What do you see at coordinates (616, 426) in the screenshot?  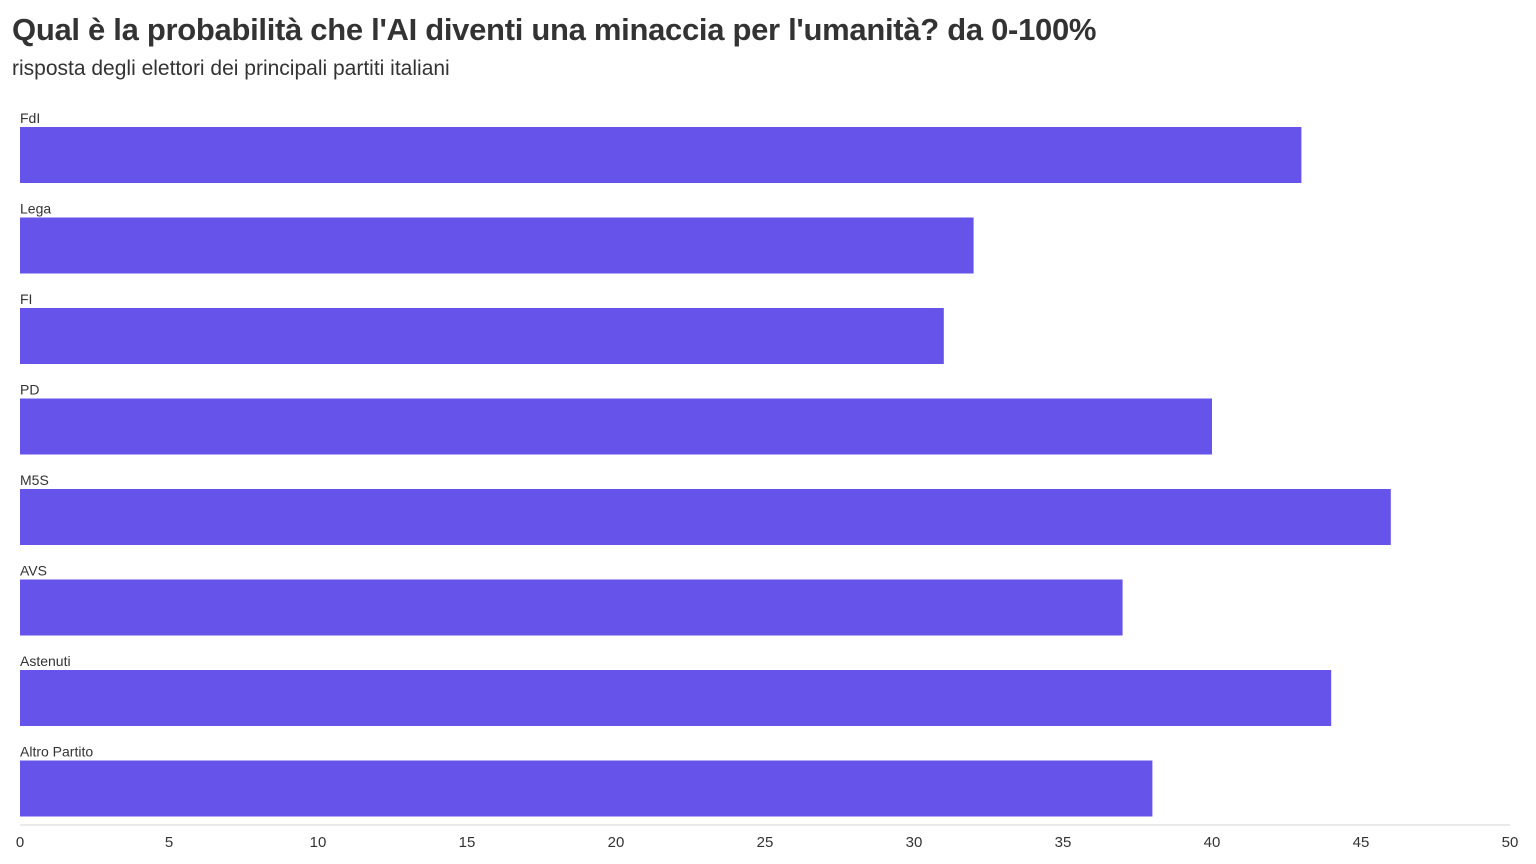 I see `bar-pd` at bounding box center [616, 426].